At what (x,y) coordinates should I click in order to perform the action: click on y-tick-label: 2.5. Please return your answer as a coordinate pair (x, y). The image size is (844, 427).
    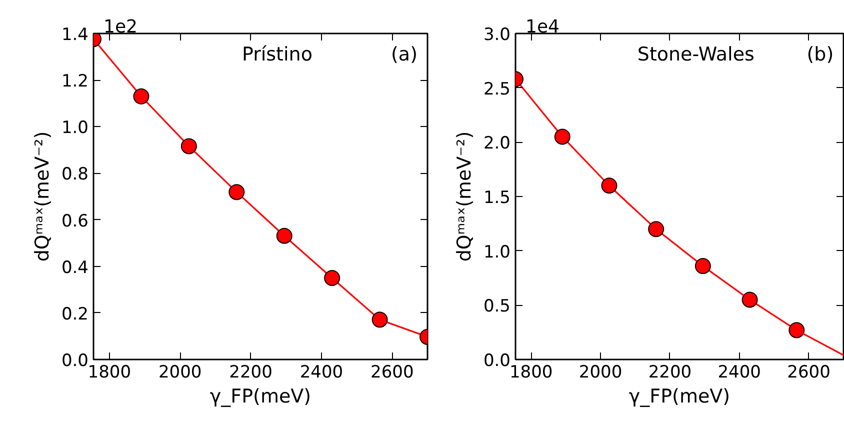
    Looking at the image, I should click on (497, 89).